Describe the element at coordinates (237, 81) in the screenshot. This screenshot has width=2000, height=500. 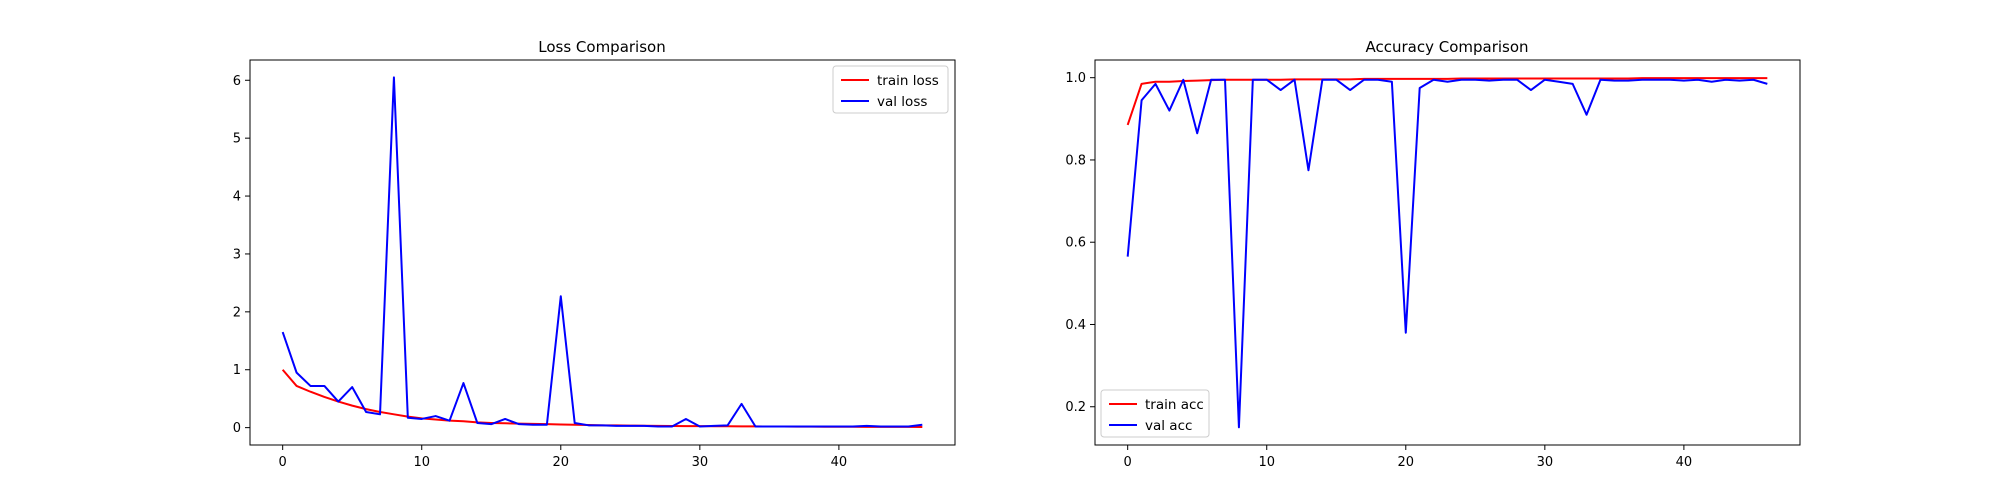
I see `y-tick-label: 6` at that location.